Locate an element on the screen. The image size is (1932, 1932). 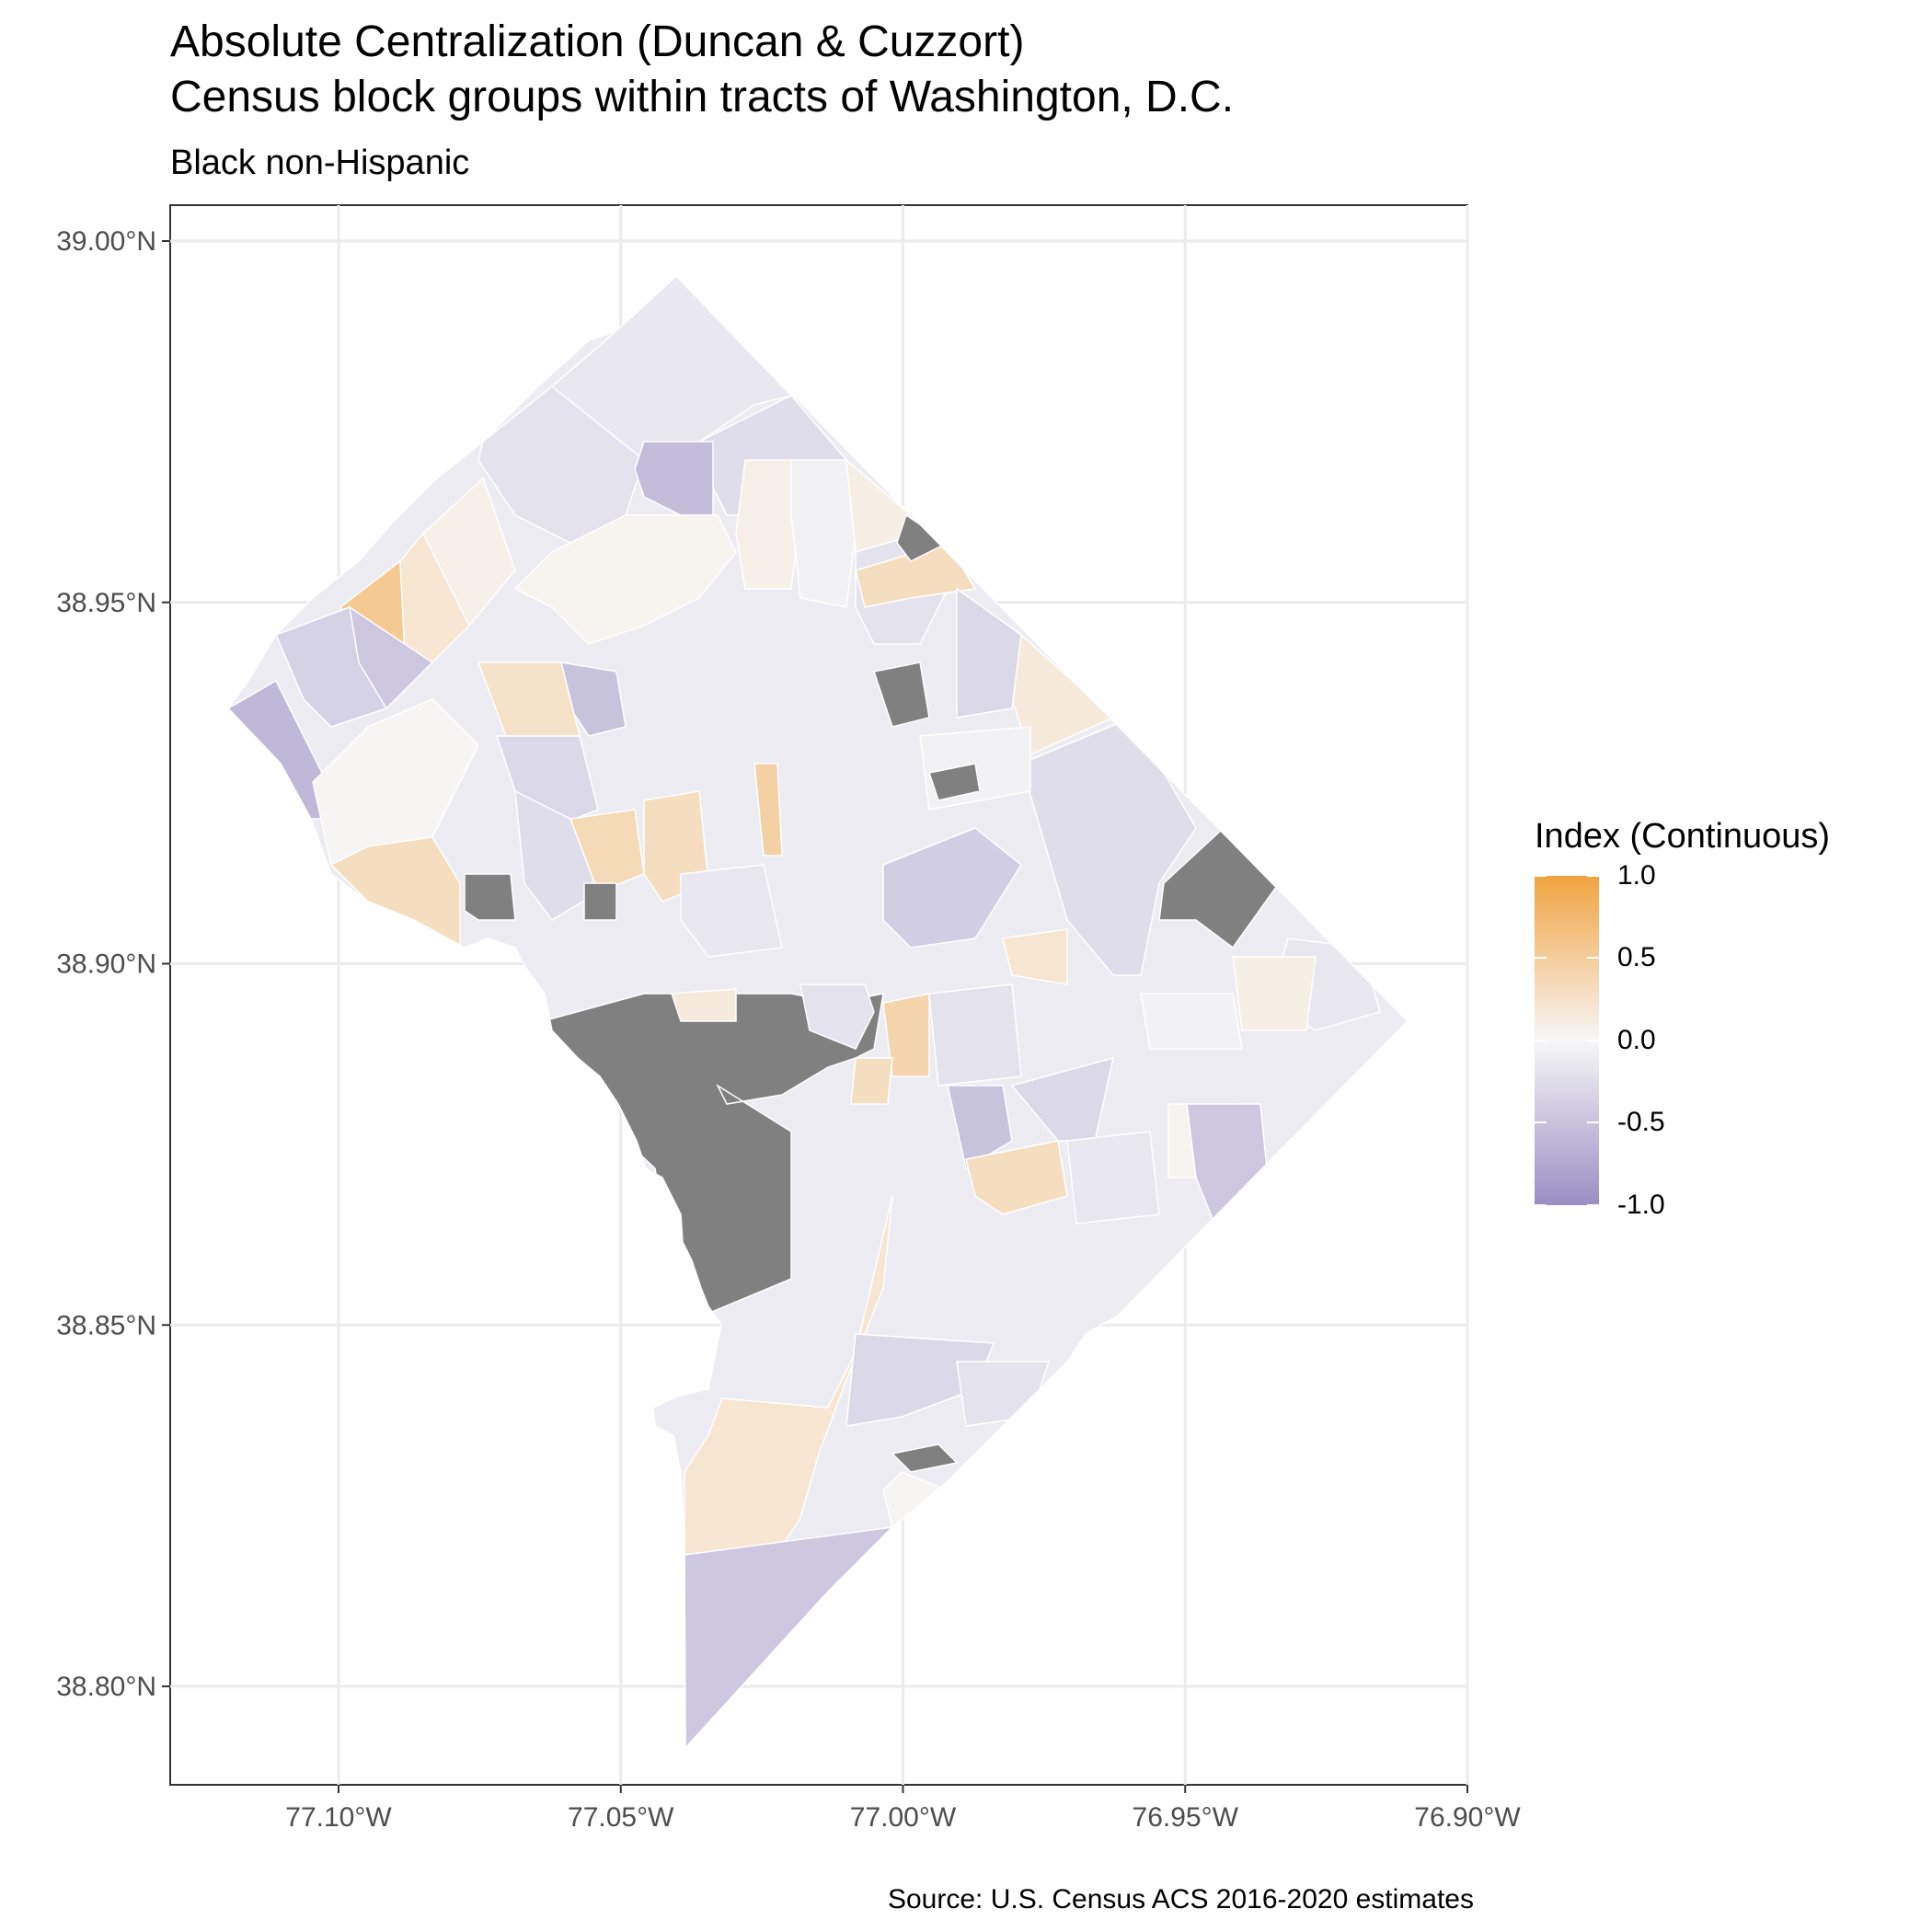
x-tick-label-3: 76.95°W is located at coordinates (1186, 1817).